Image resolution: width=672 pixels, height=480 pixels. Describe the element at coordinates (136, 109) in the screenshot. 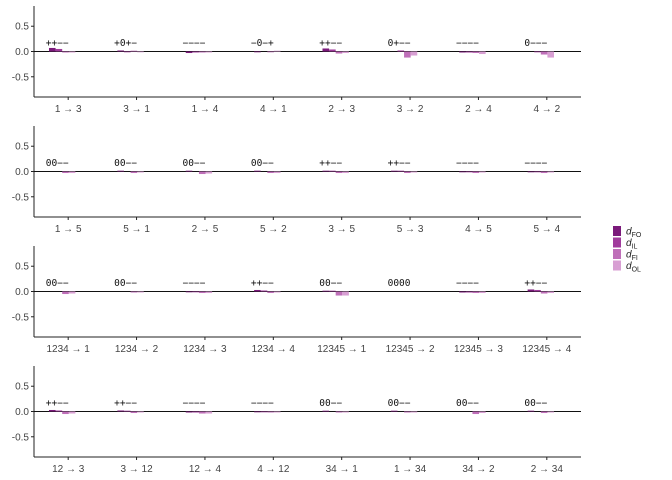

I see `x-tick-label: 3 → 1` at that location.